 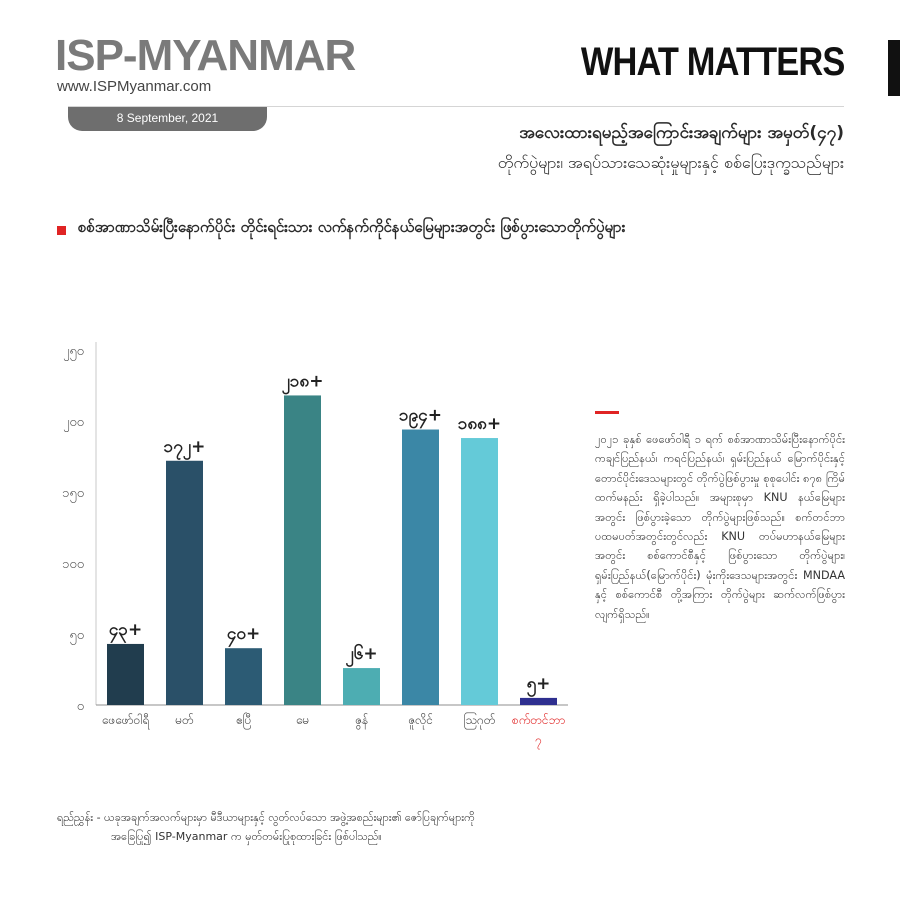 What do you see at coordinates (361, 655) in the screenshot?
I see `bar-value-label: ၂၆+` at bounding box center [361, 655].